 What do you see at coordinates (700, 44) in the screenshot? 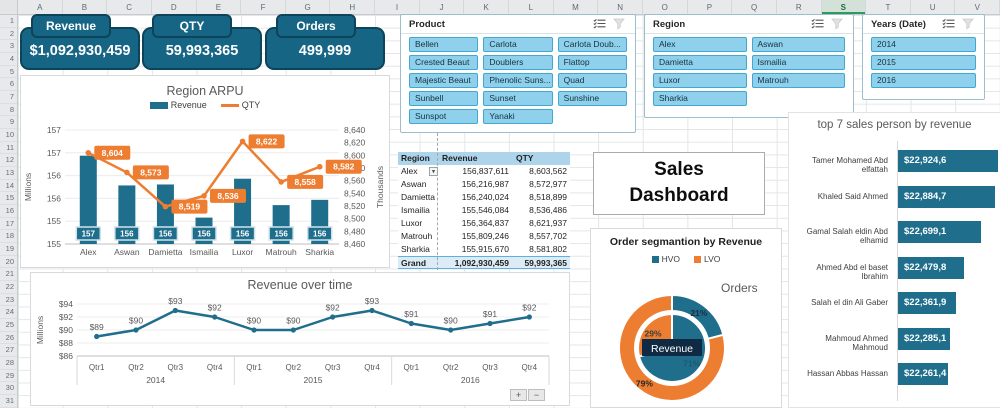
I see `slicer-item-alex: Alex` at bounding box center [700, 44].